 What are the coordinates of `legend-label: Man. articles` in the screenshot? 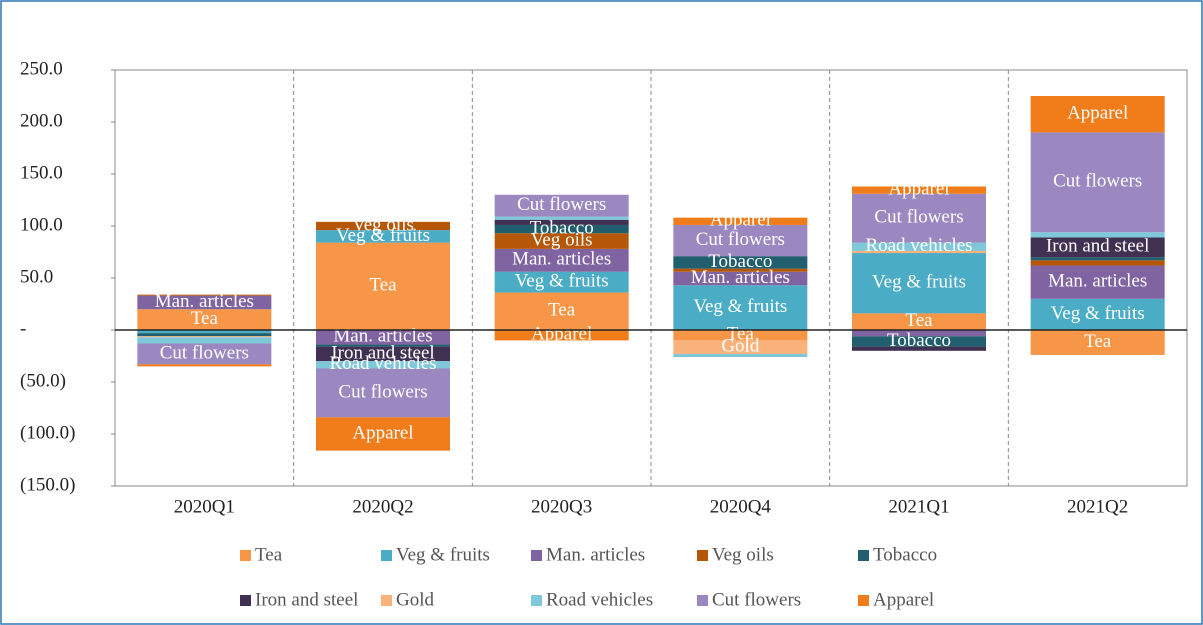 It's located at (595, 554).